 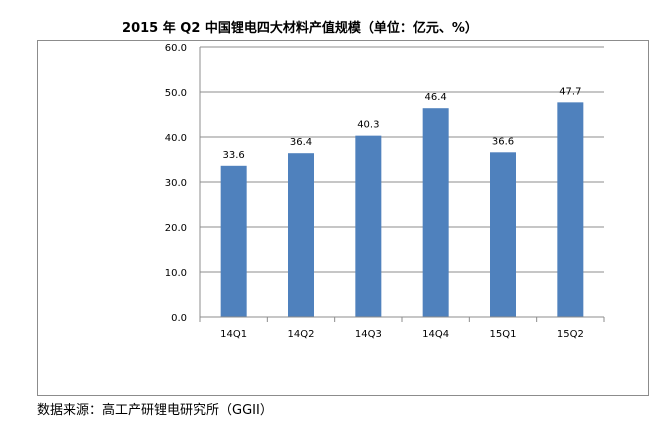 What do you see at coordinates (176, 48) in the screenshot?
I see `y-tick-label: 60.0` at bounding box center [176, 48].